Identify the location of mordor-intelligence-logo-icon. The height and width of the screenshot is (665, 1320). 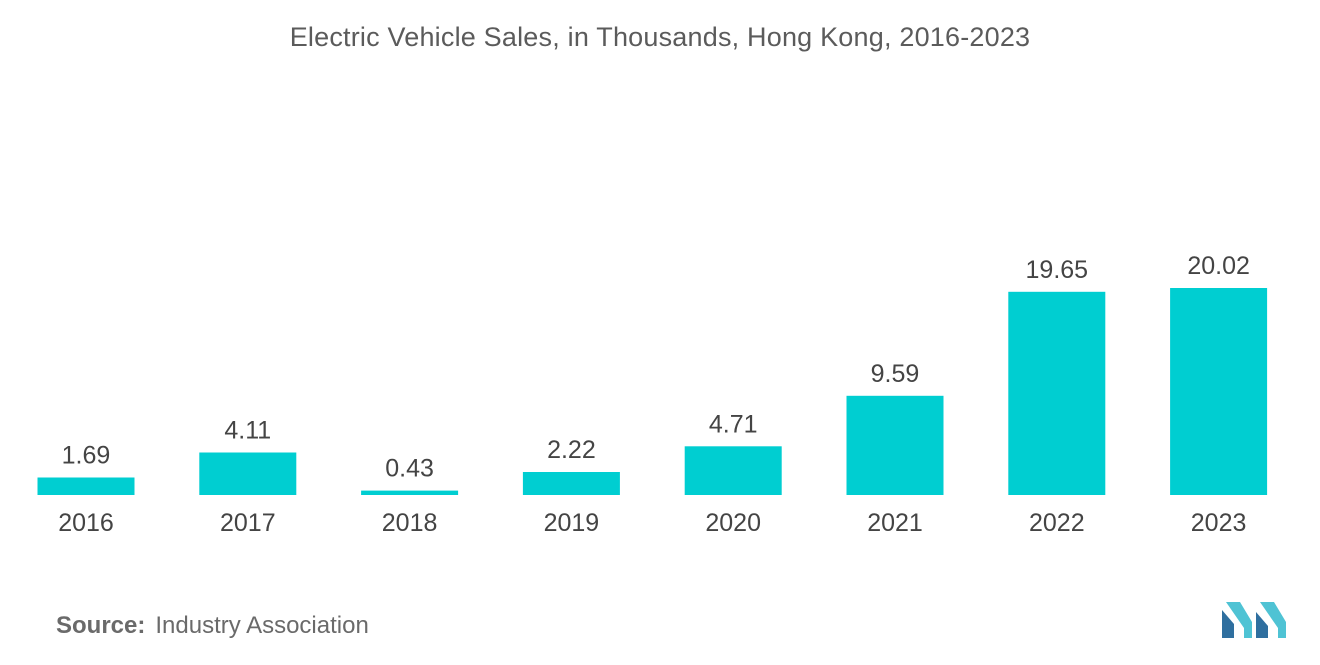
(1256, 622).